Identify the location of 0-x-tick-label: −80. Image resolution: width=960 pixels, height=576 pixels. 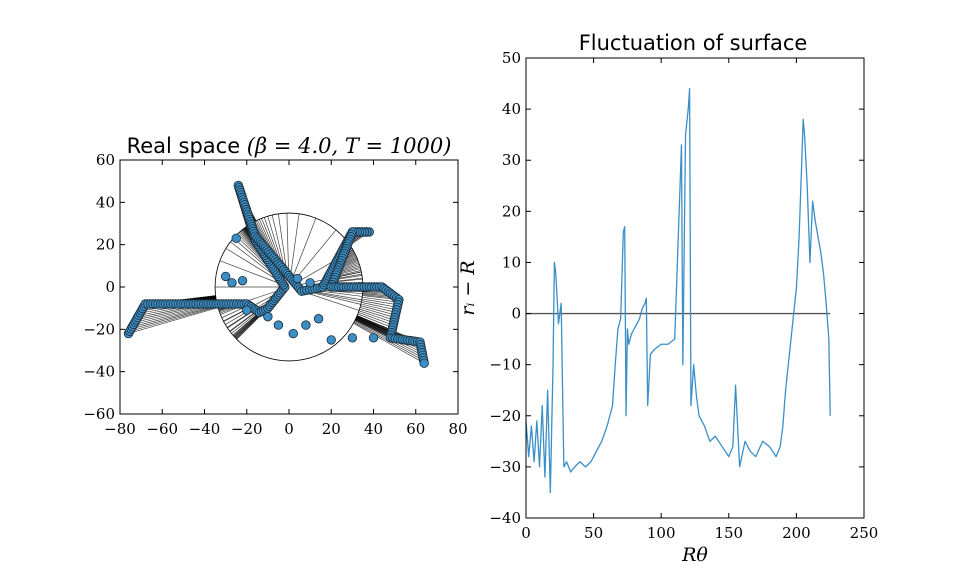
(120, 429).